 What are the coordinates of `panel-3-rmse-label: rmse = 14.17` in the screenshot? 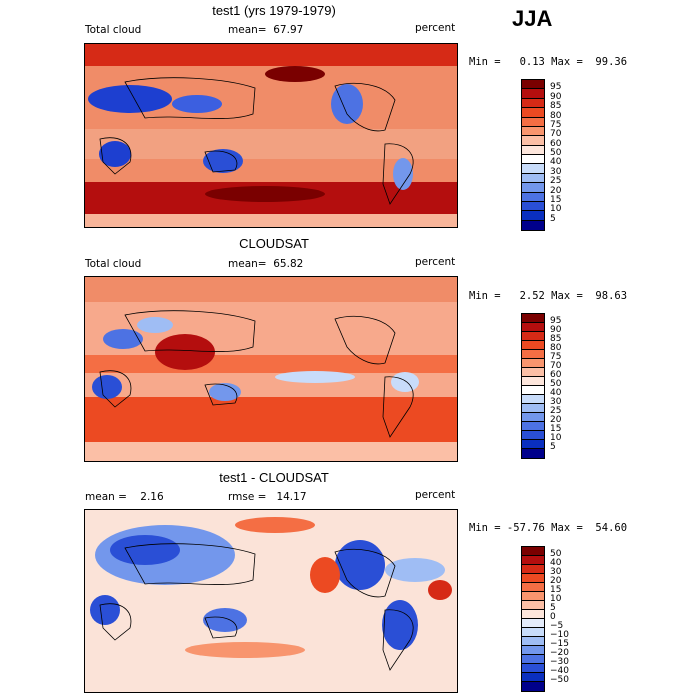 It's located at (267, 497).